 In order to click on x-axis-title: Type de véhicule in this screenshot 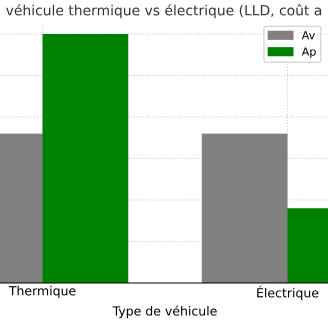, I will do `click(164, 311)`.